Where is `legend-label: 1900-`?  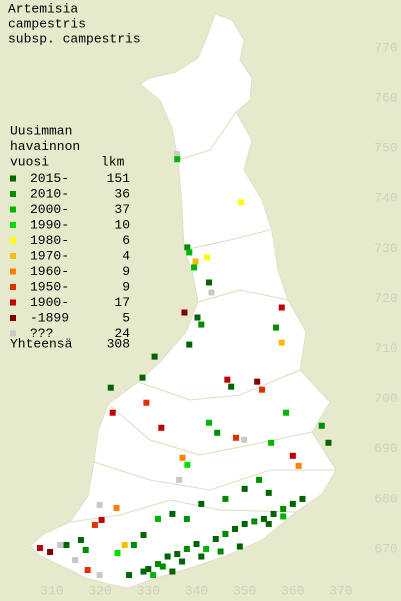
legend-label: 1900- is located at coordinates (49, 302).